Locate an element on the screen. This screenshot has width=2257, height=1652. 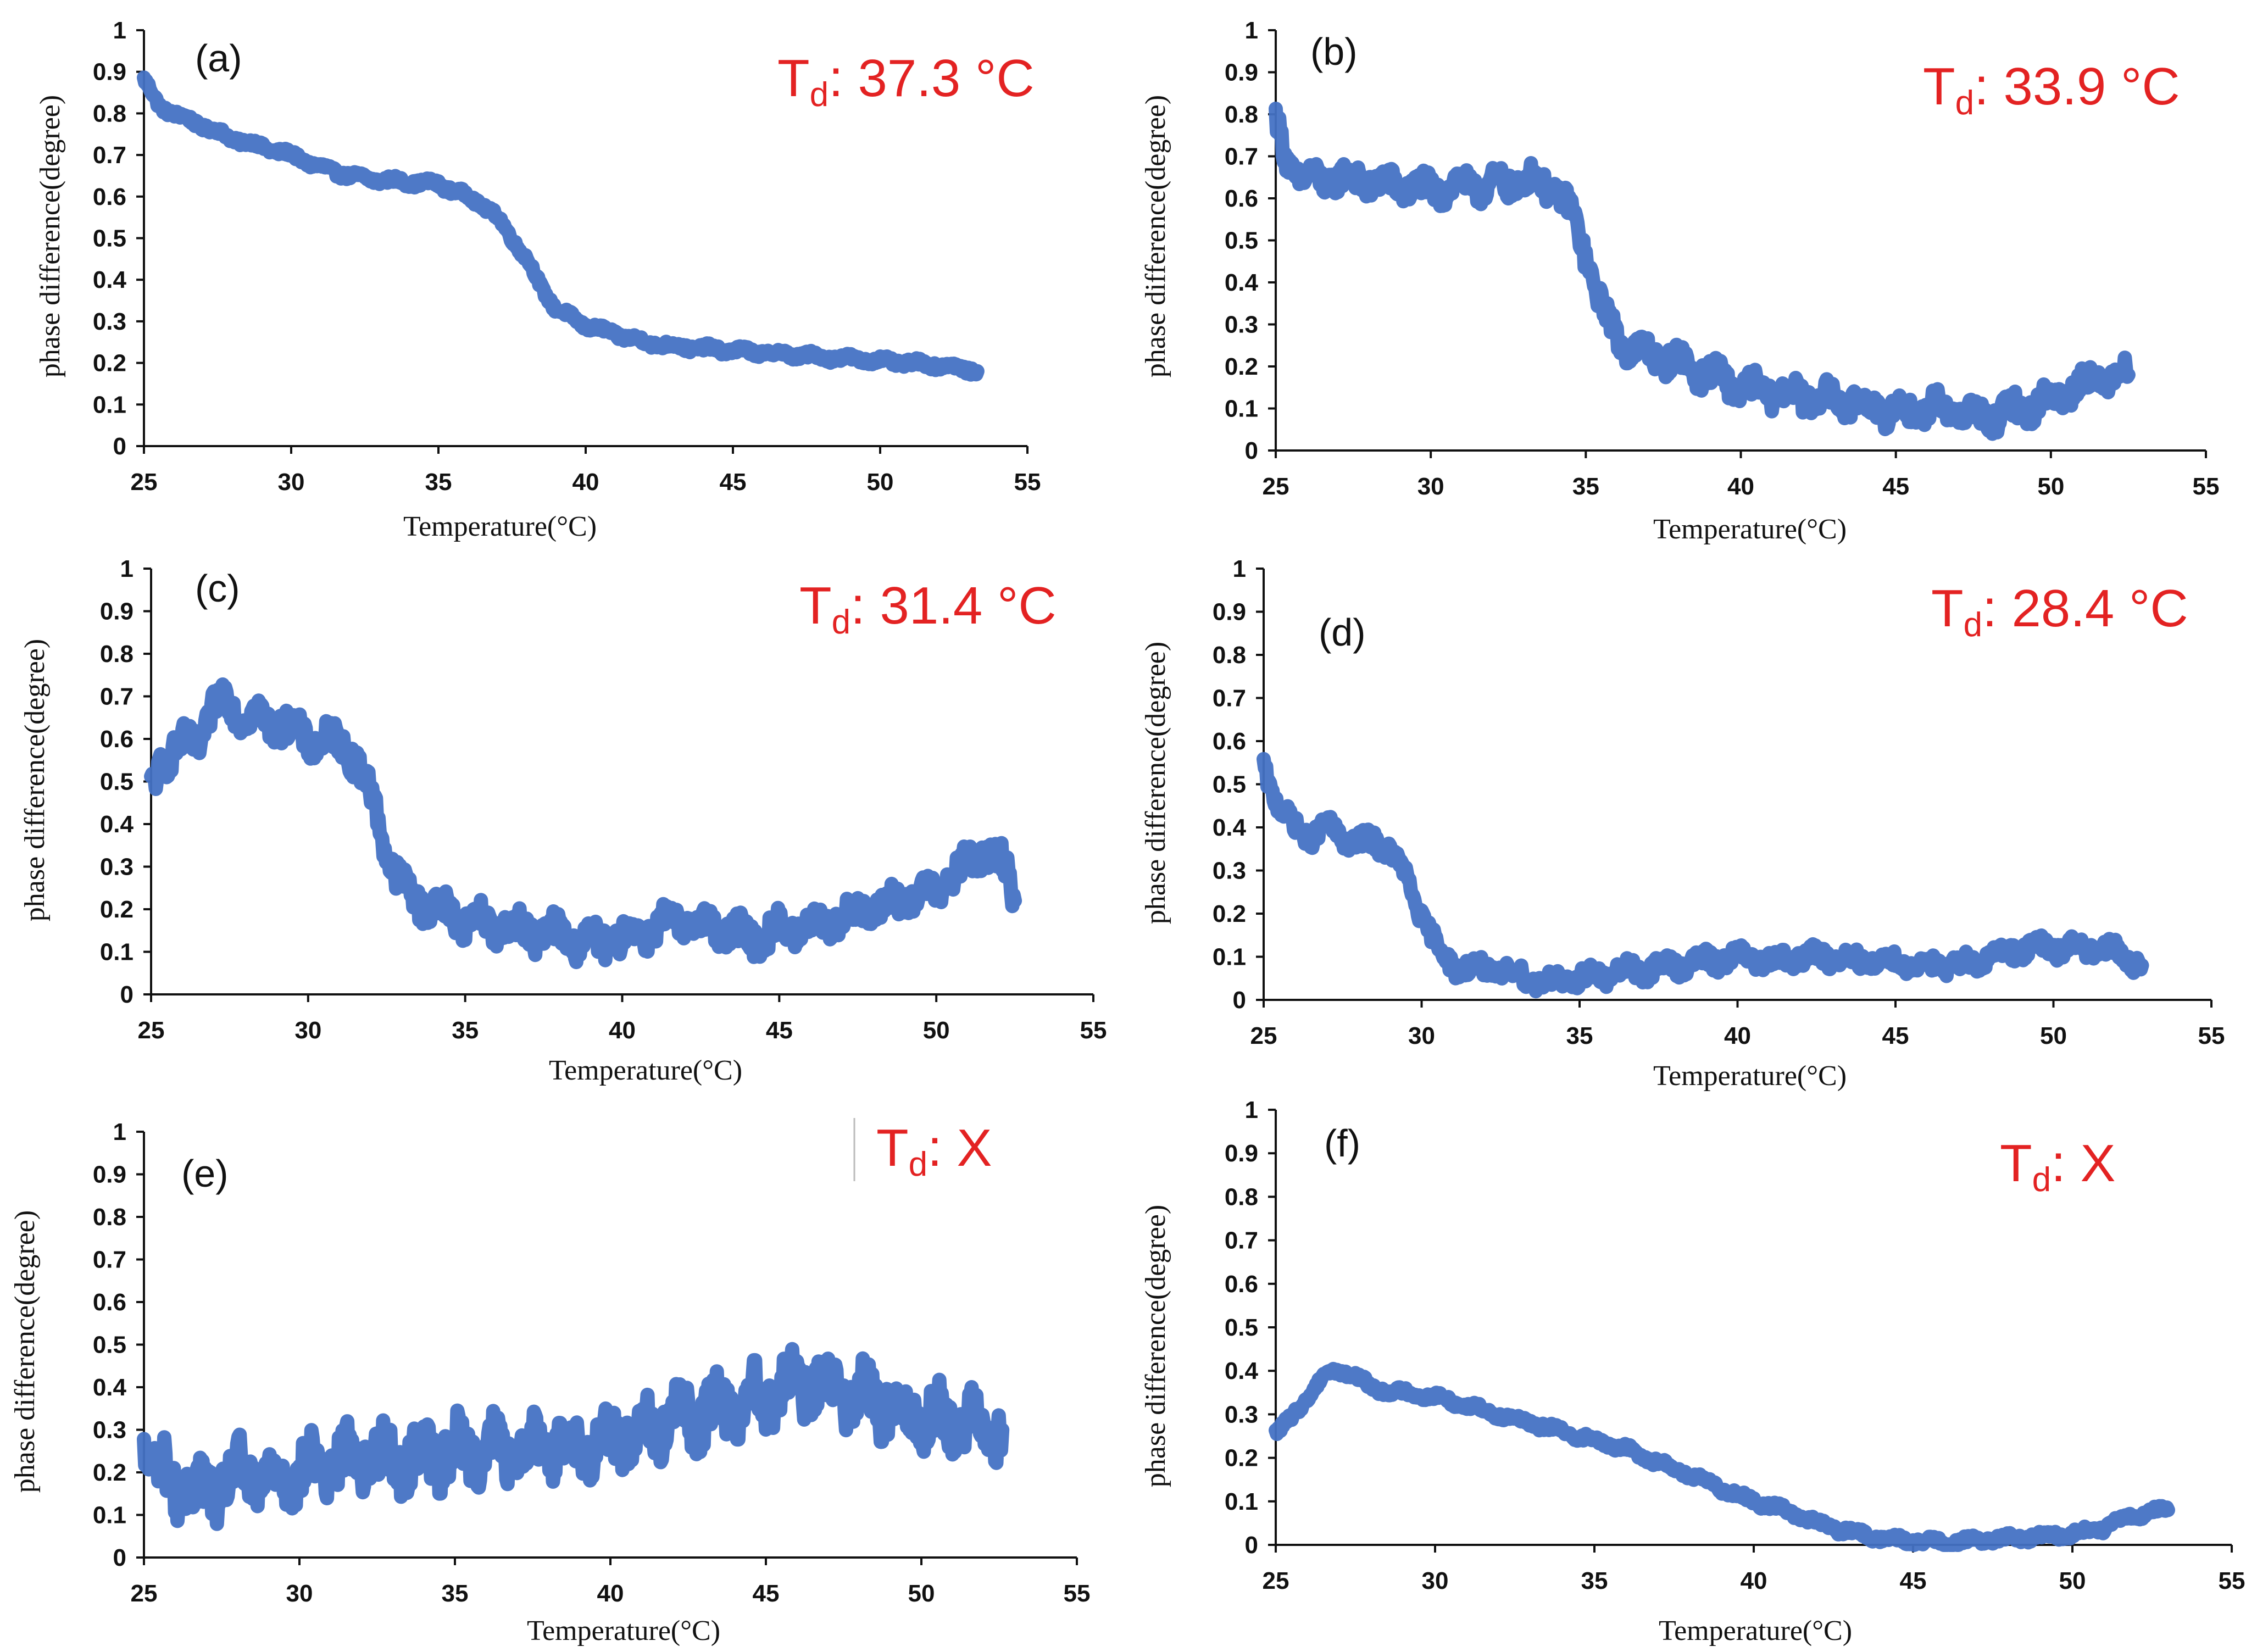
panel-c-x-axis-label: Temperature(°C) is located at coordinates (645, 1070).